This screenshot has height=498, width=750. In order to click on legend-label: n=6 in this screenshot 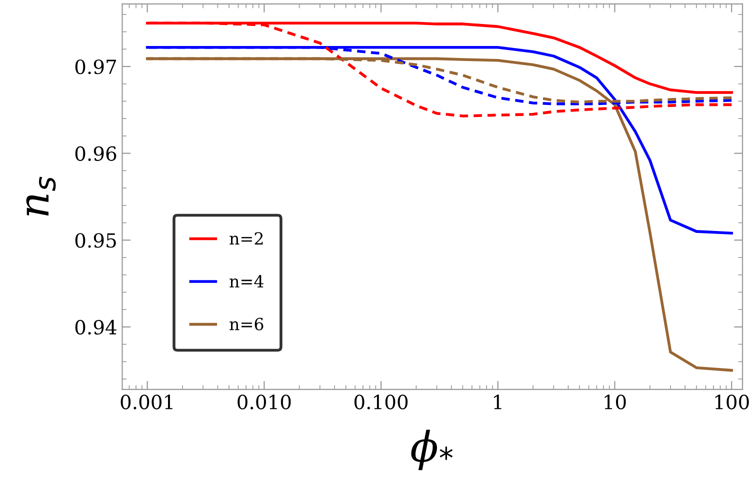, I will do `click(247, 324)`.